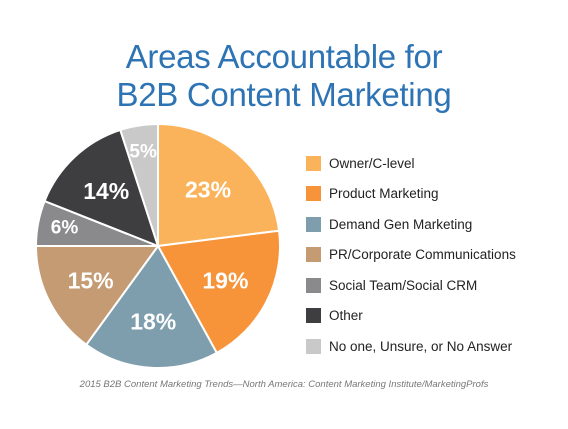 This screenshot has width=568, height=429. What do you see at coordinates (284, 56) in the screenshot?
I see `chart-title-line-1: Areas Accountable for` at bounding box center [284, 56].